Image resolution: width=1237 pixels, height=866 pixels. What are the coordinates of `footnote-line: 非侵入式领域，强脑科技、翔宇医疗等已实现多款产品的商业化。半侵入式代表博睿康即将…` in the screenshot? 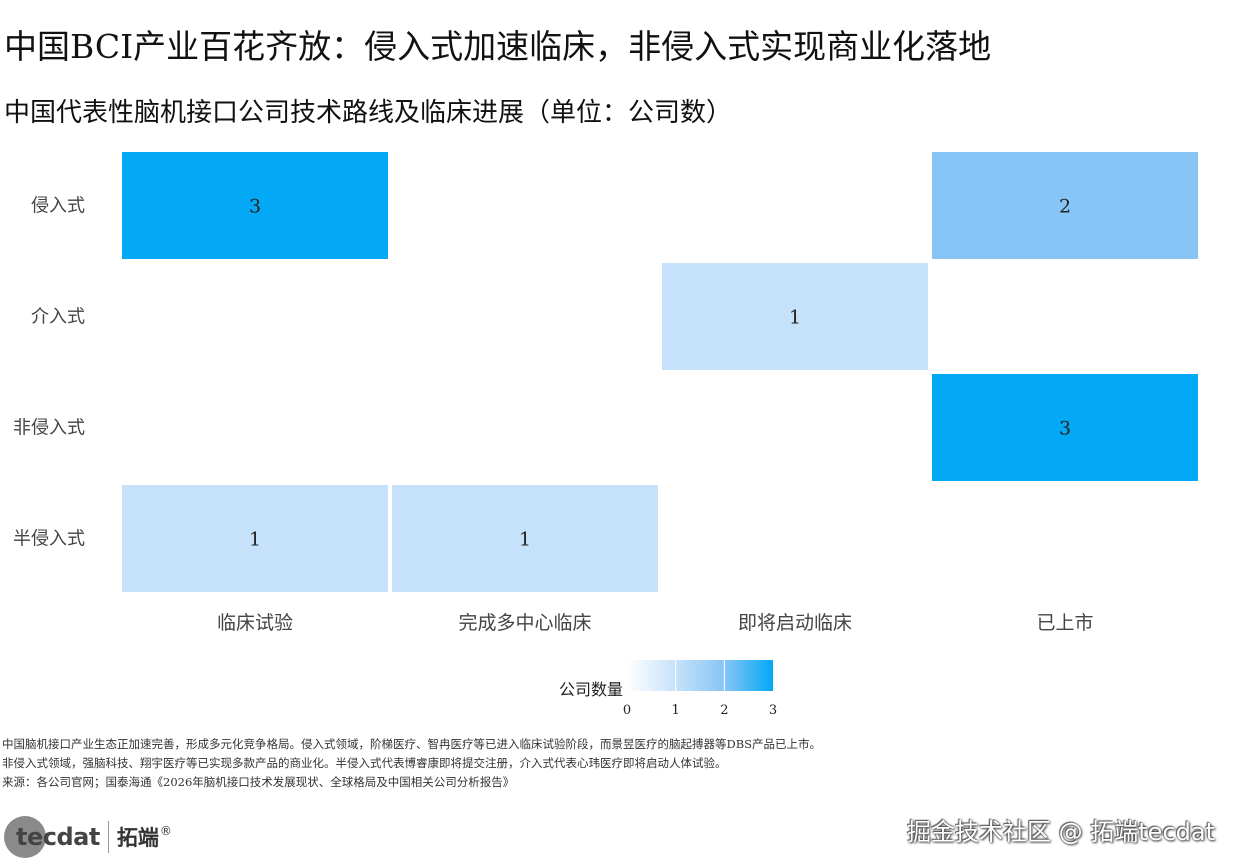 It's located at (364, 763).